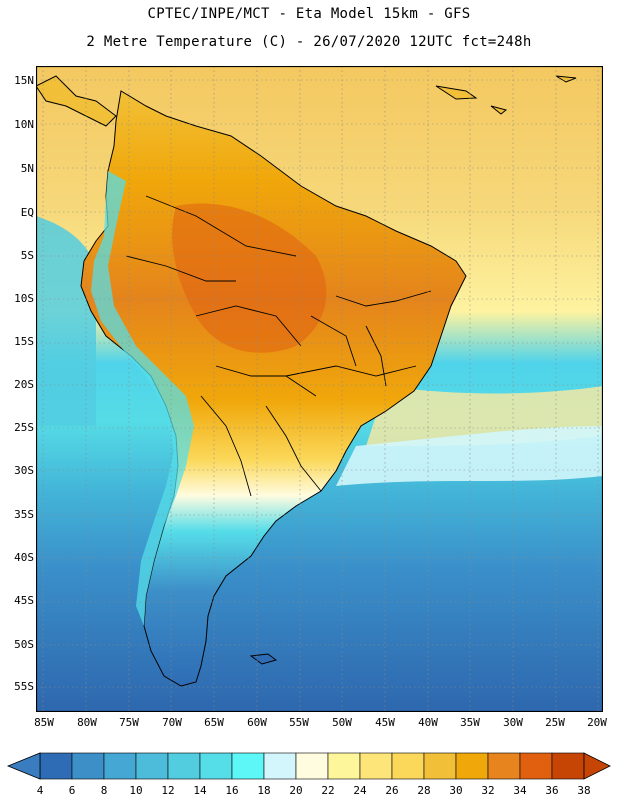 This screenshot has width=618, height=800. I want to click on colorbar-high-arrow, so click(597, 766).